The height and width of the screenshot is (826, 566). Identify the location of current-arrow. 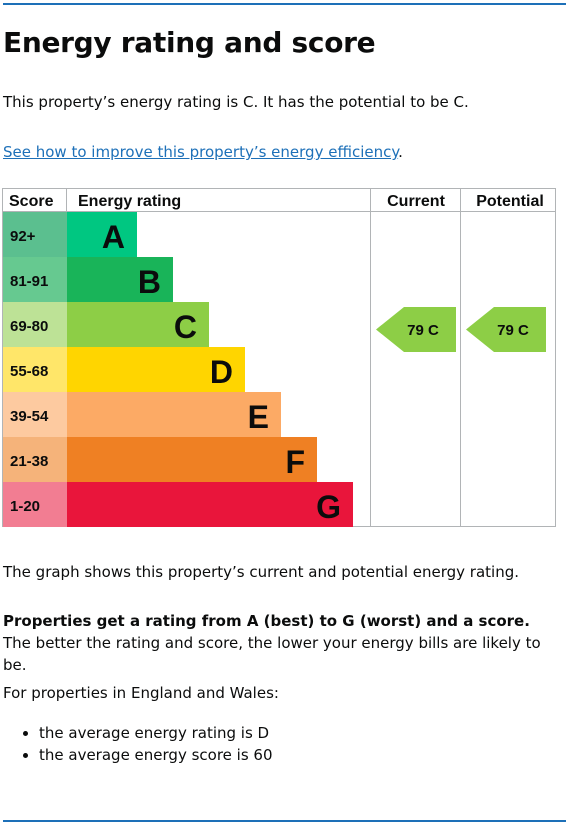
(416, 329).